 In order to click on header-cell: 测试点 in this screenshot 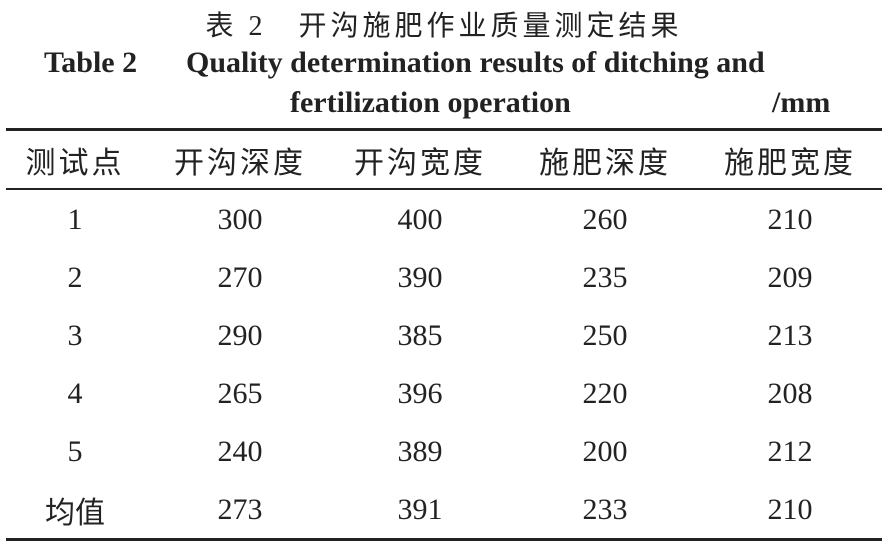, I will do `click(75, 163)`.